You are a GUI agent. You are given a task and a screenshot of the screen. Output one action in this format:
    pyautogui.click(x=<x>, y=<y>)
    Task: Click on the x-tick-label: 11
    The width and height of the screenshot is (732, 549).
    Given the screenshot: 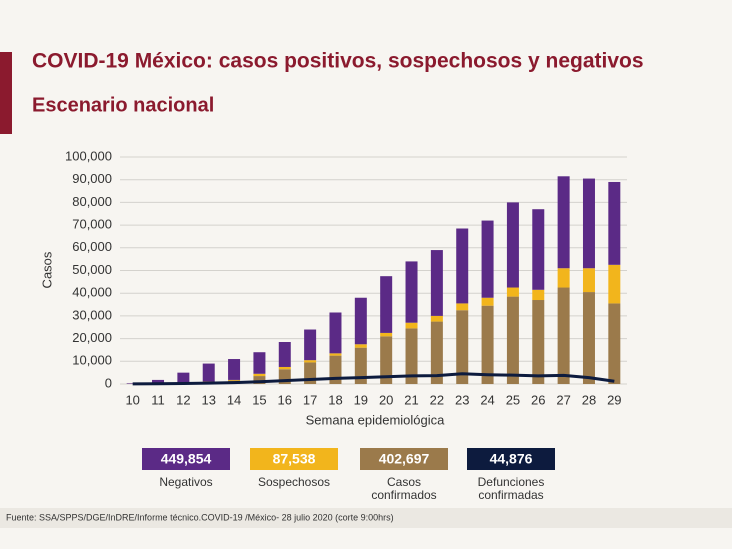 What is the action you would take?
    pyautogui.click(x=158, y=399)
    